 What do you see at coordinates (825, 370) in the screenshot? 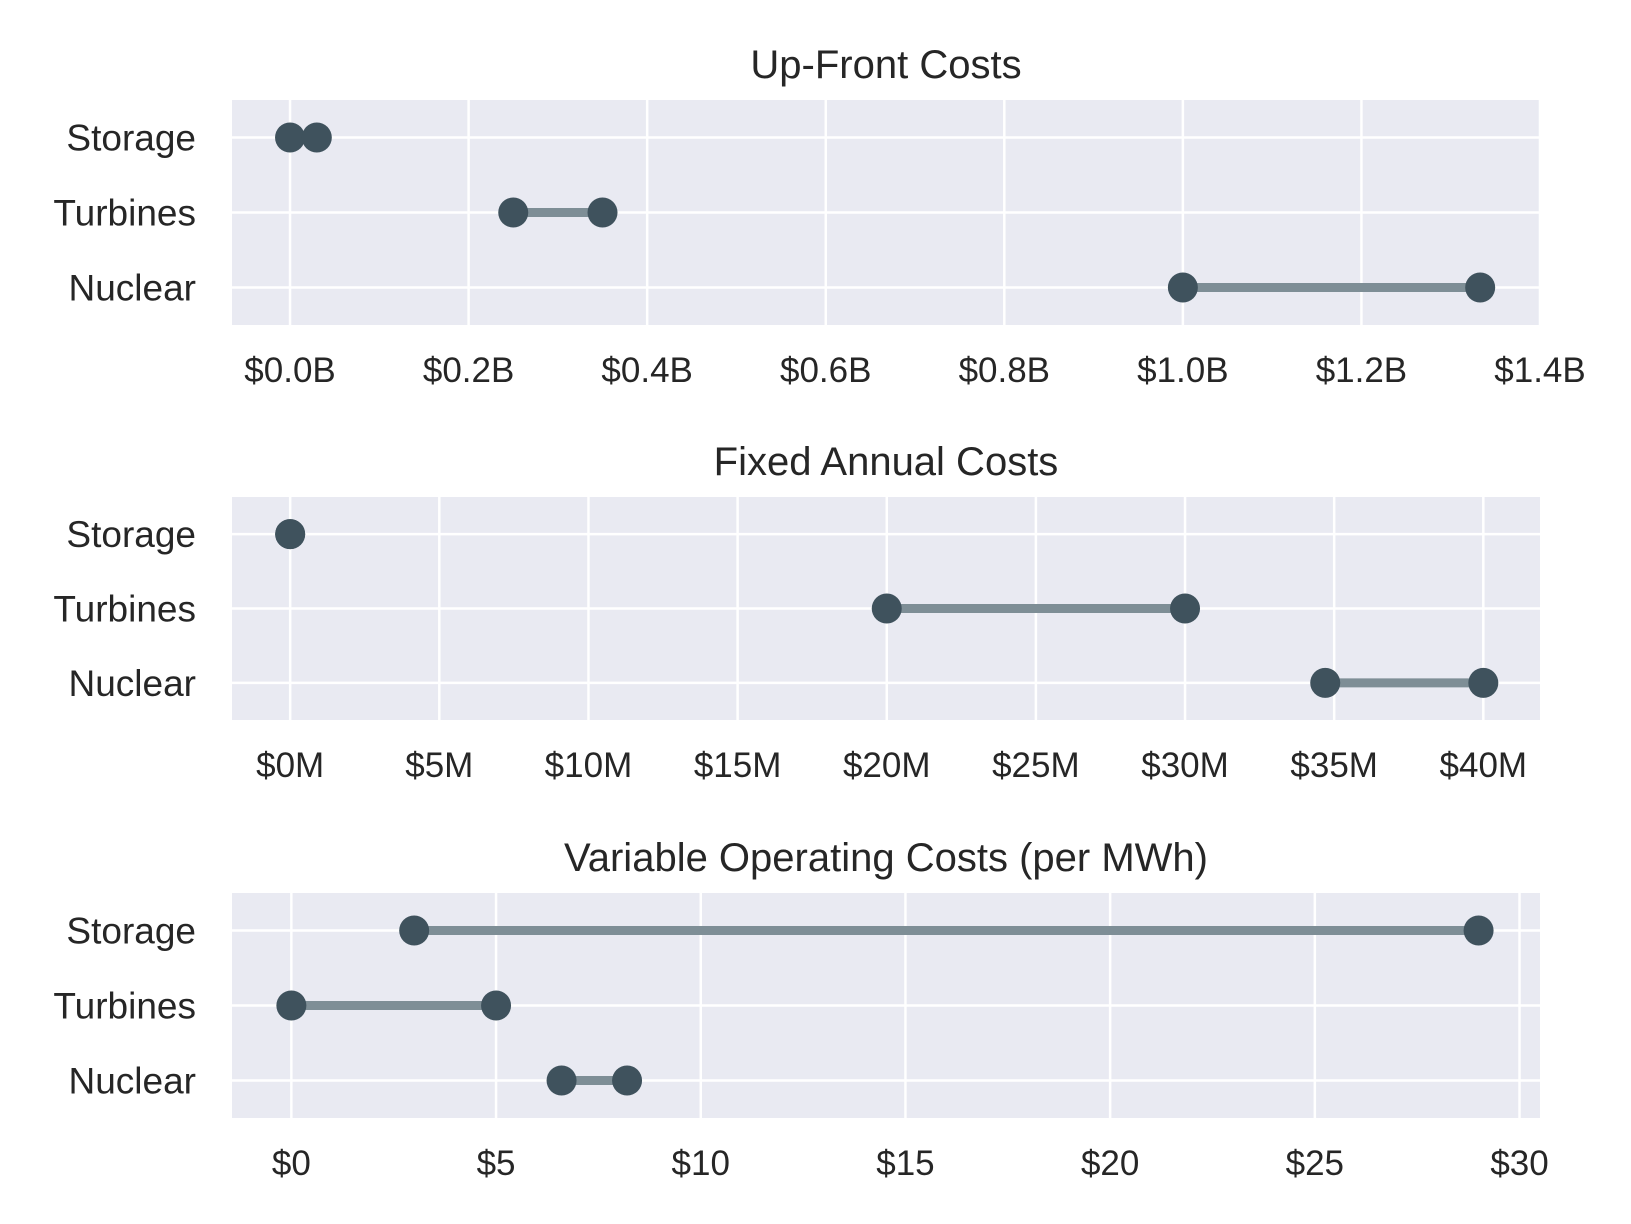
I see `x-tick-label: $0.6B` at bounding box center [825, 370].